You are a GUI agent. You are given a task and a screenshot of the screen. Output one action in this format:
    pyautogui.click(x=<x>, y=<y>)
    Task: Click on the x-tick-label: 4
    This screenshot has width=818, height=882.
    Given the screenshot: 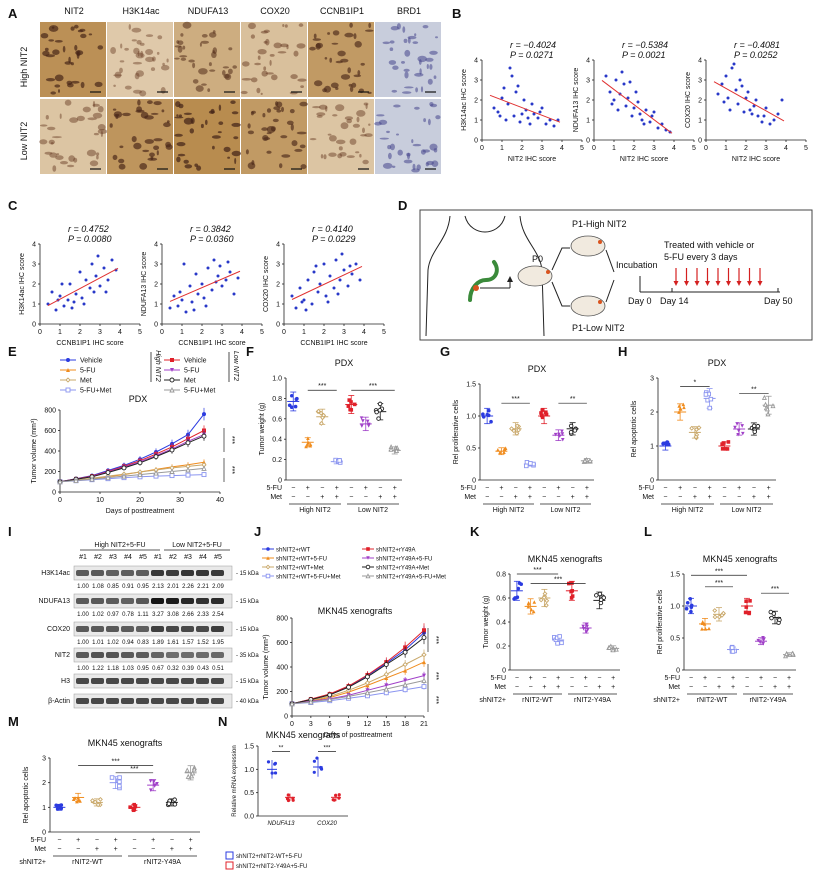 What is the action you would take?
    pyautogui.click(x=786, y=148)
    